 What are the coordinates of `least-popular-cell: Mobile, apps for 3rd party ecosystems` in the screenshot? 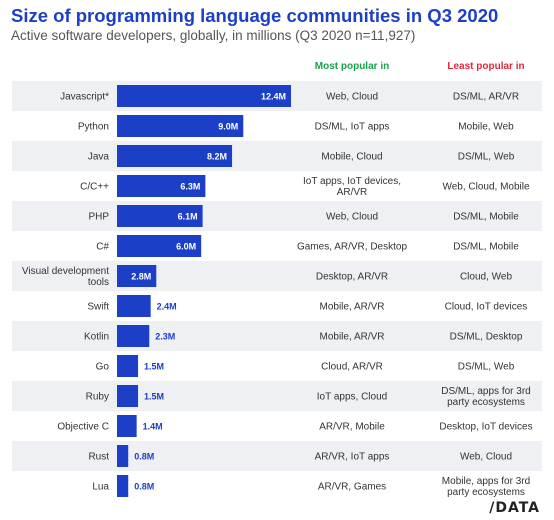 It's located at (486, 487).